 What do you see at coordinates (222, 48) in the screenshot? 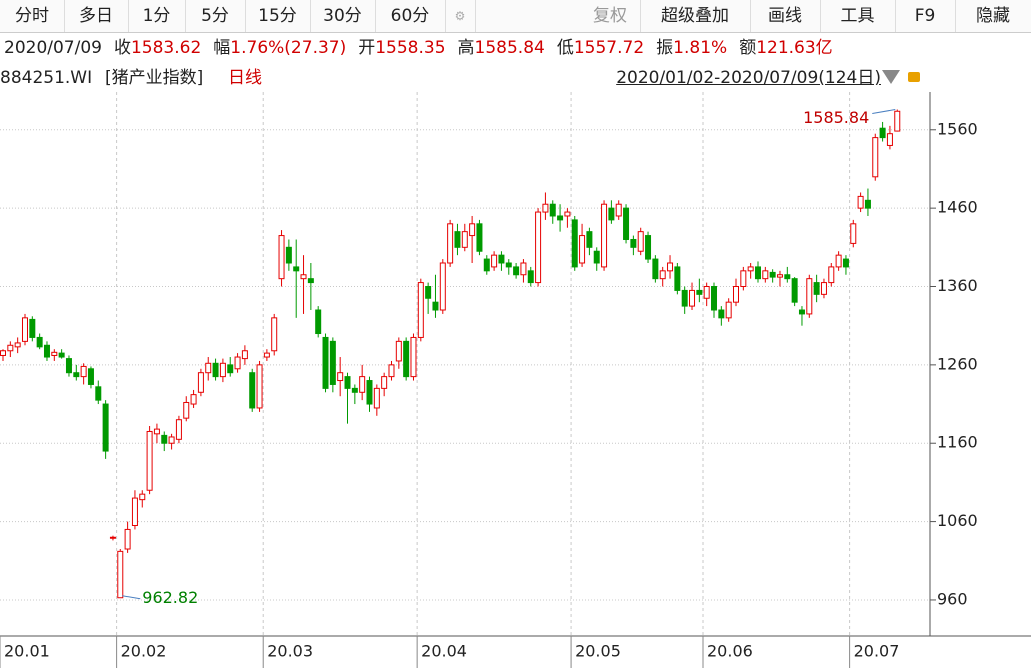
I see `field-label: 幅` at bounding box center [222, 48].